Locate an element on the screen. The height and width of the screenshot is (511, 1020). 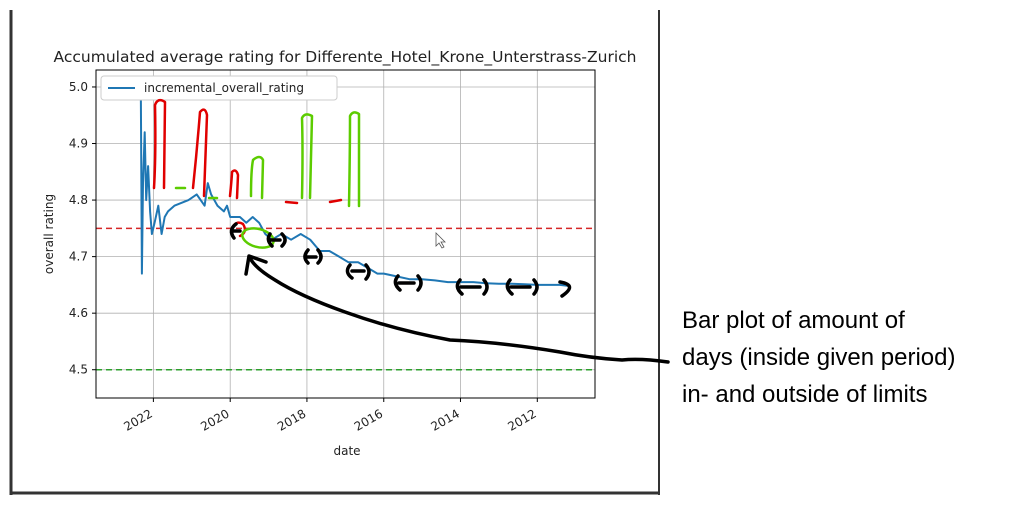
annotation-line-3: in- and outside of limits is located at coordinates (805, 394).